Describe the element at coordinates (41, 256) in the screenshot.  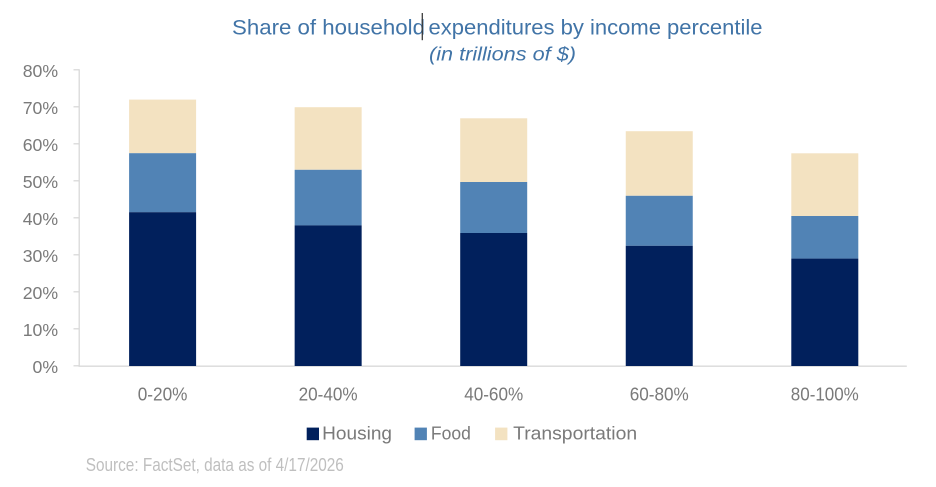
I see `svg-text: 30%` at that location.